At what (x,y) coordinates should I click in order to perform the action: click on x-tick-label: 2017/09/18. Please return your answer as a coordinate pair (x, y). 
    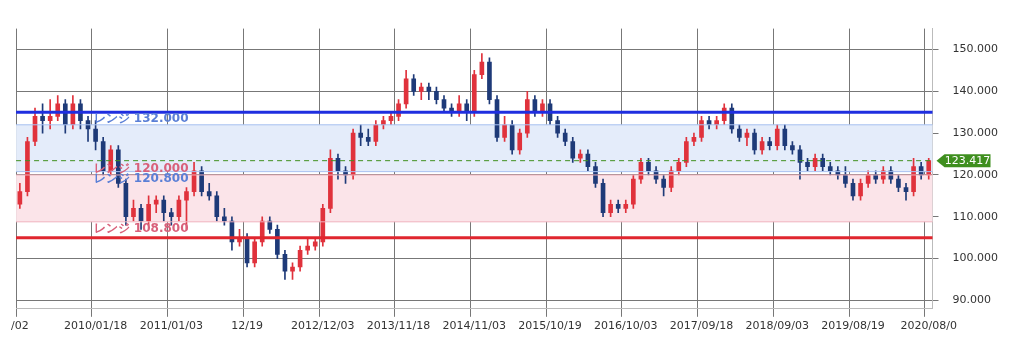
    Looking at the image, I should click on (701, 326).